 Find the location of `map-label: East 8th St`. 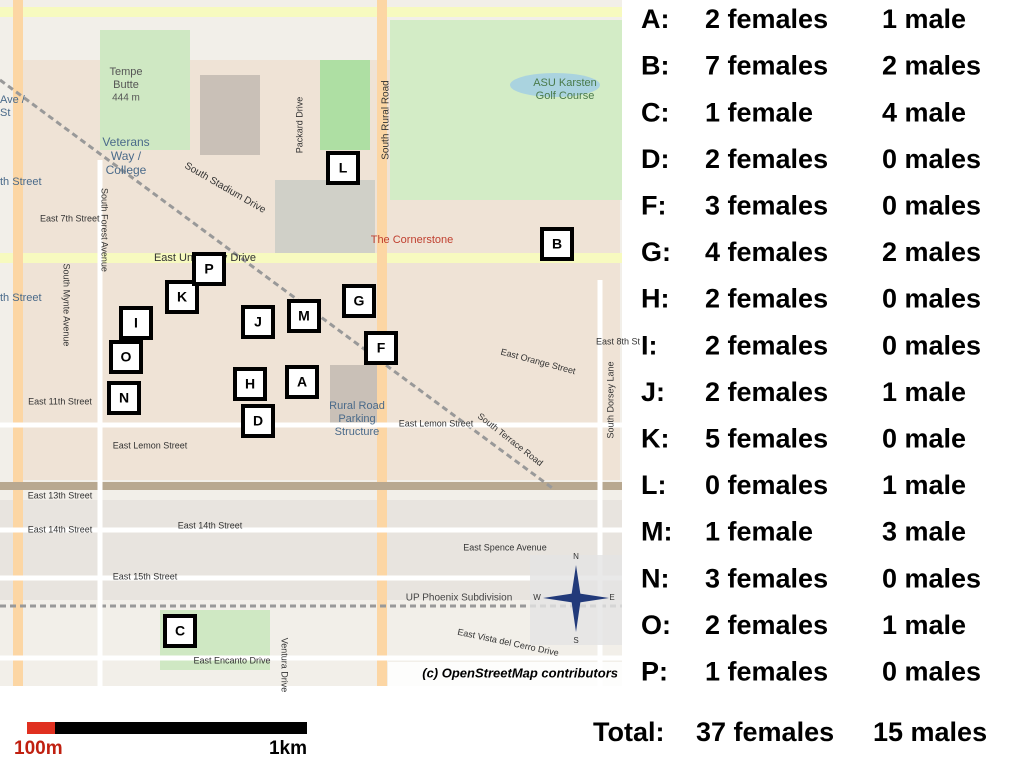

map-label: East 8th St is located at coordinates (618, 341).